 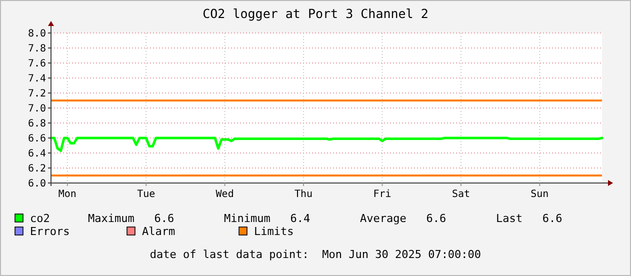 I want to click on x-tick-label: Thu, so click(x=303, y=194).